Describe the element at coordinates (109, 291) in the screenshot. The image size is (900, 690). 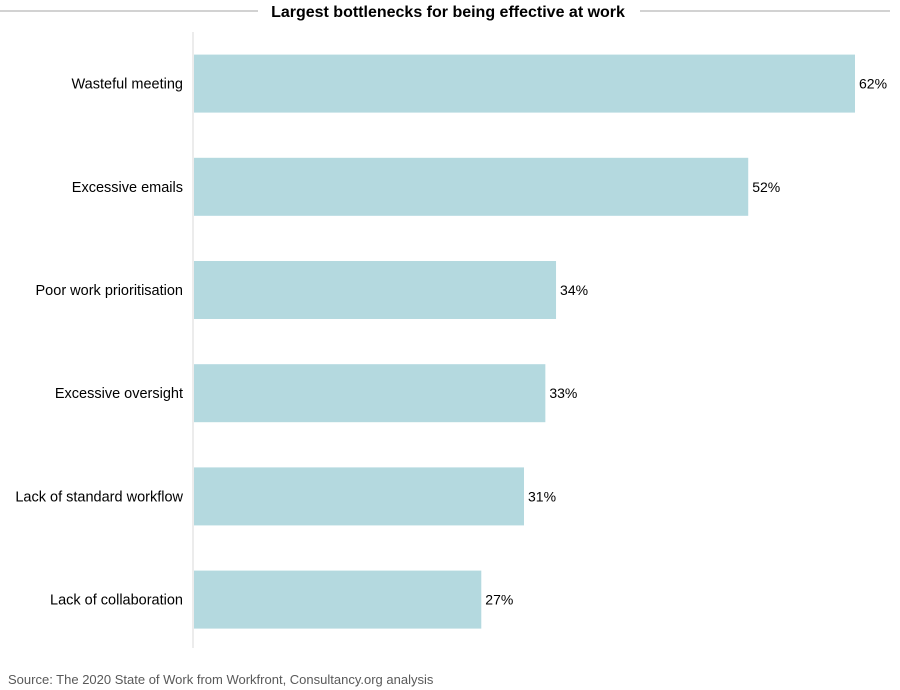
I see `category-label-poor-work-prioritisation: Poor work prioritisation` at that location.